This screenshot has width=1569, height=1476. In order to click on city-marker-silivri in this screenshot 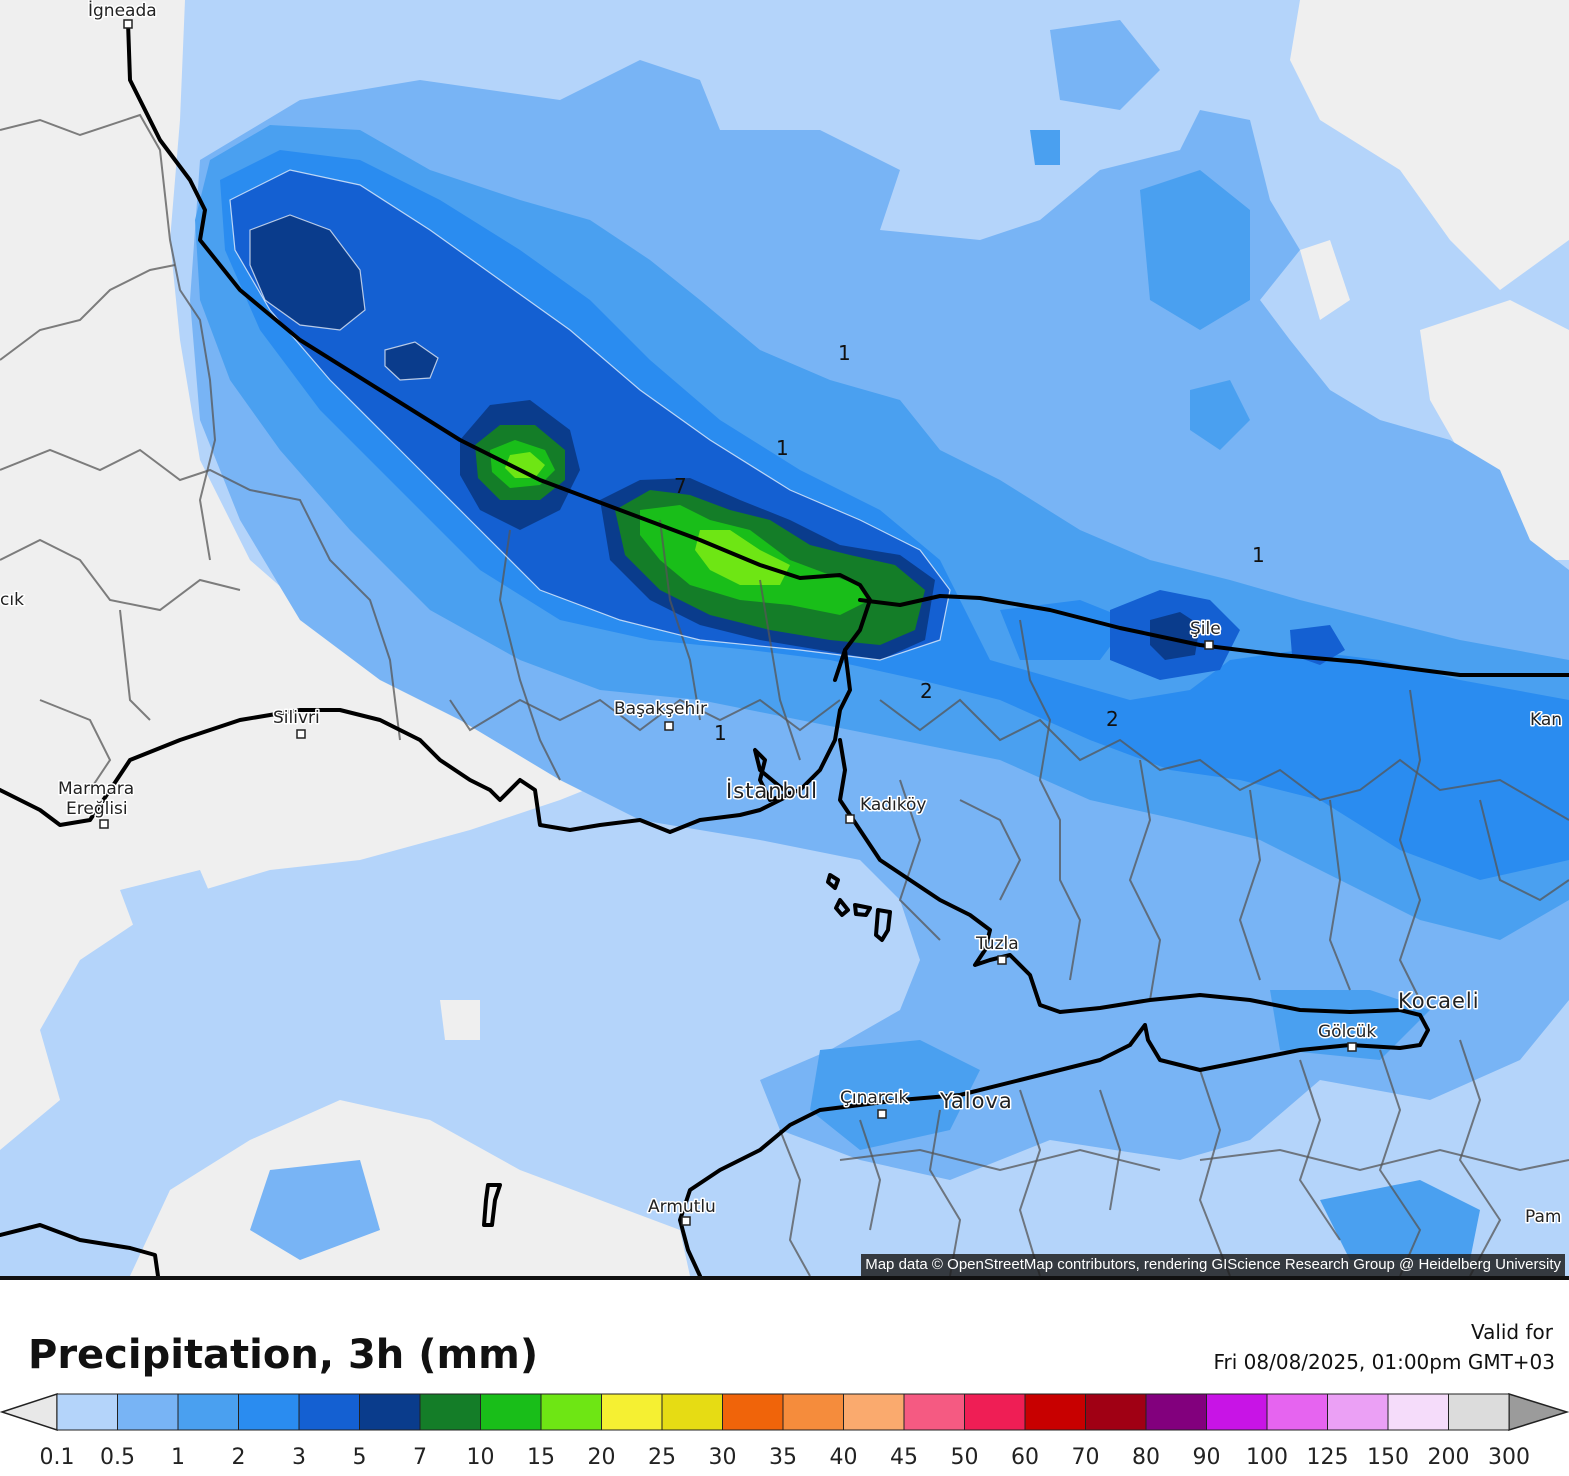, I will do `click(301, 734)`.